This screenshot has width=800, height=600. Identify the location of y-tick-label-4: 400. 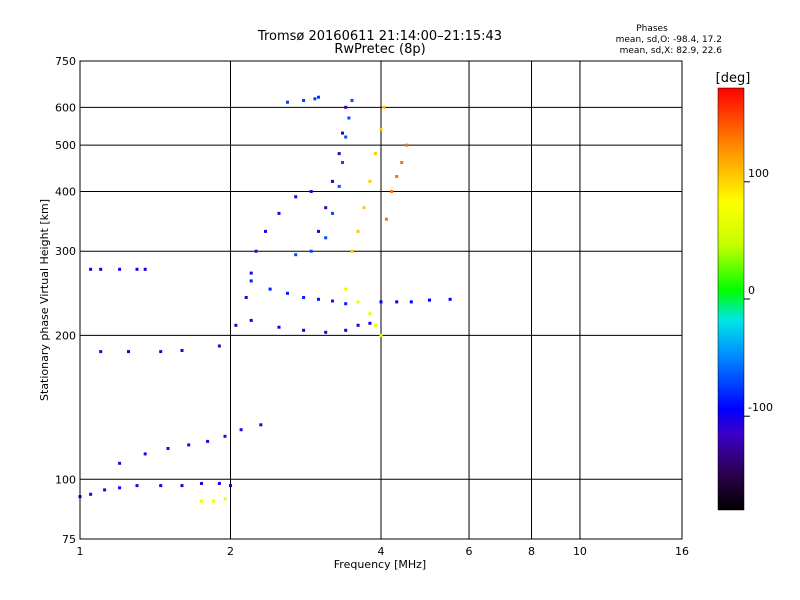
(65, 191).